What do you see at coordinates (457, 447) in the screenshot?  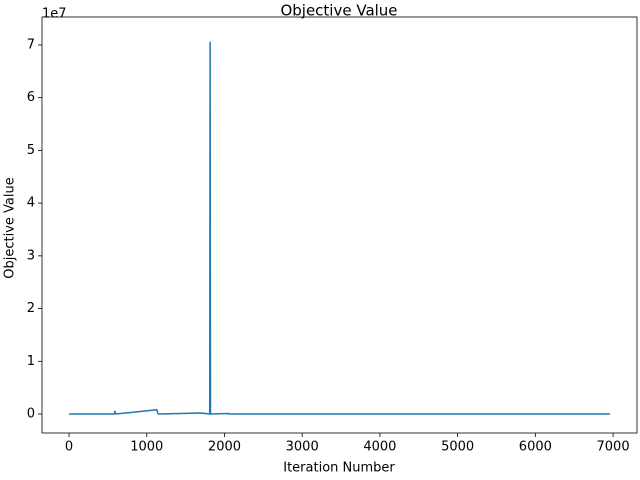 I see `x-tick-label: 5000` at bounding box center [457, 447].